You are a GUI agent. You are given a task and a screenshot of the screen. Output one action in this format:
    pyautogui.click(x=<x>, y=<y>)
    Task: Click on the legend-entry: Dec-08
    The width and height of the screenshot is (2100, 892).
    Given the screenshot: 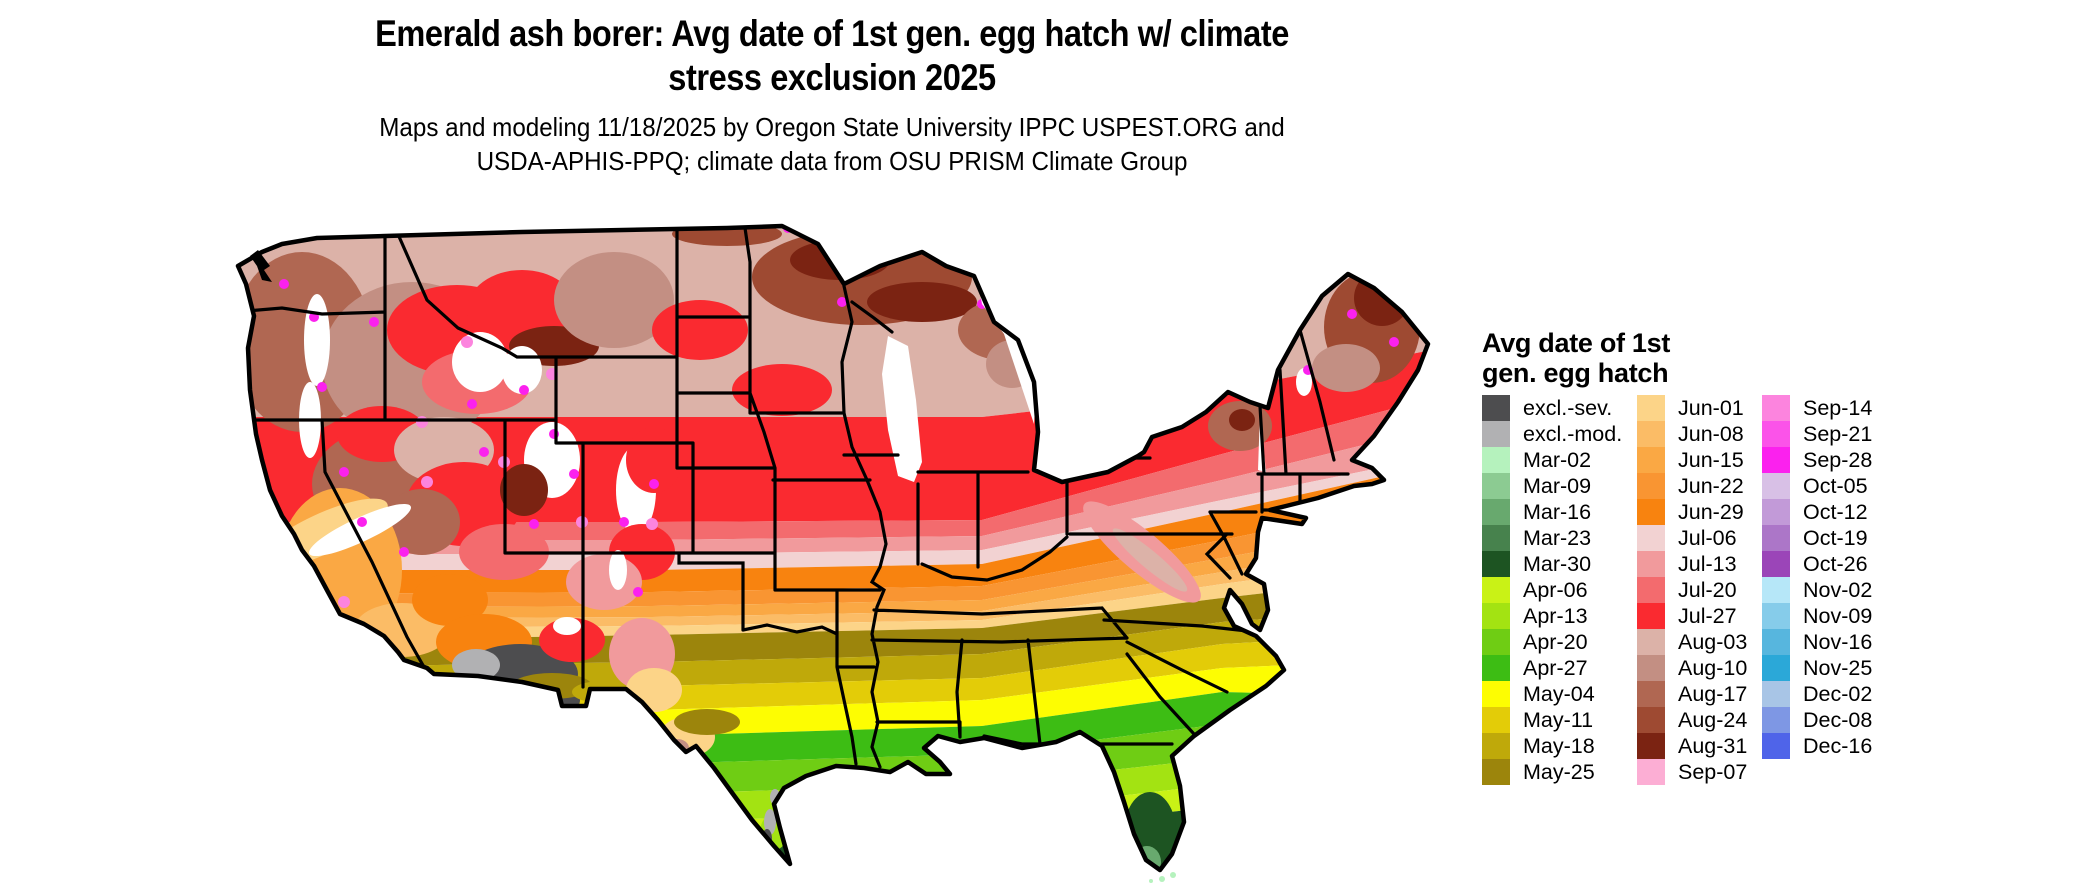 What is the action you would take?
    pyautogui.click(x=1832, y=720)
    